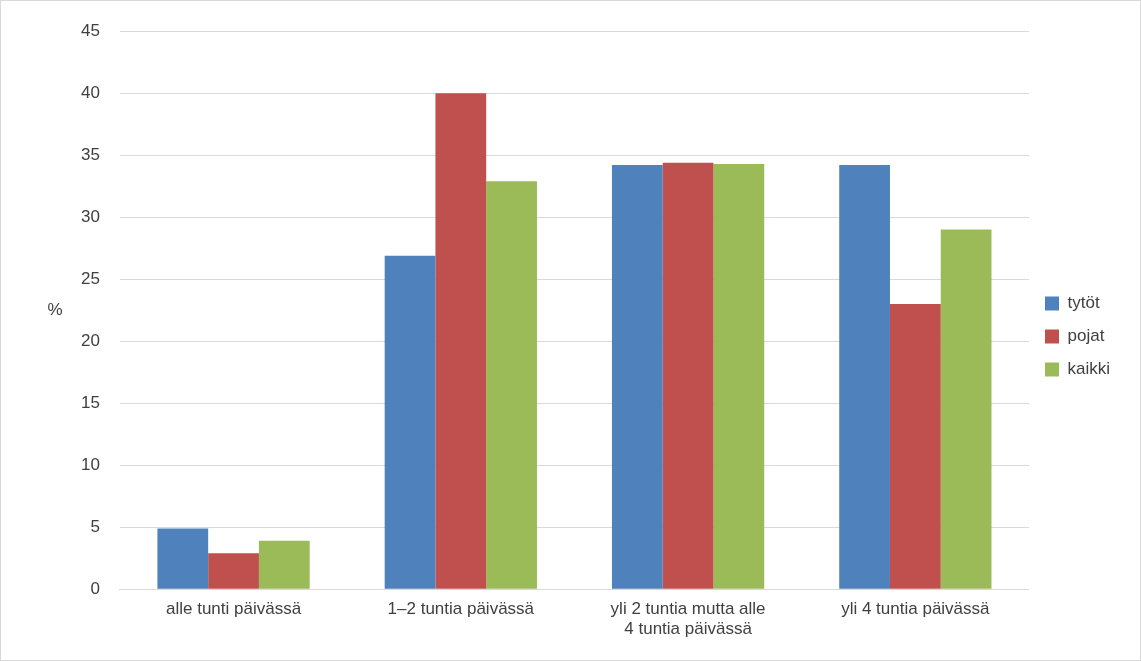  I want to click on y-tick-label: 15, so click(90, 402).